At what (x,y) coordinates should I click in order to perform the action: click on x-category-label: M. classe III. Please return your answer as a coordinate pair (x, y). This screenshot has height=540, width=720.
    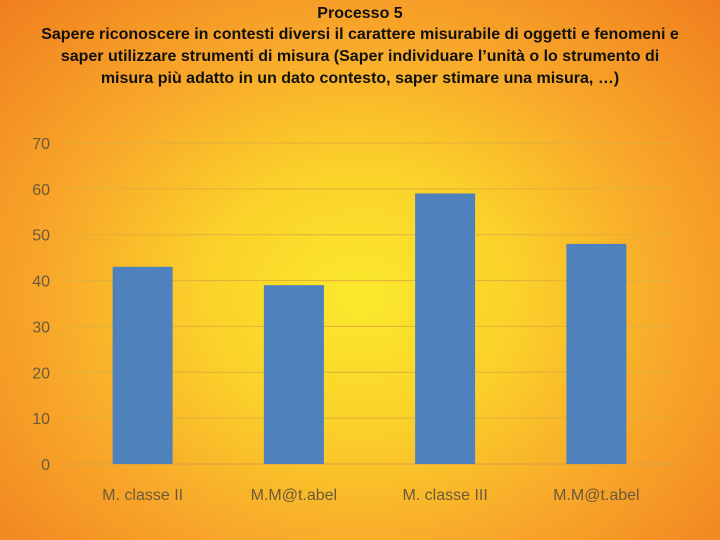
    Looking at the image, I should click on (444, 495).